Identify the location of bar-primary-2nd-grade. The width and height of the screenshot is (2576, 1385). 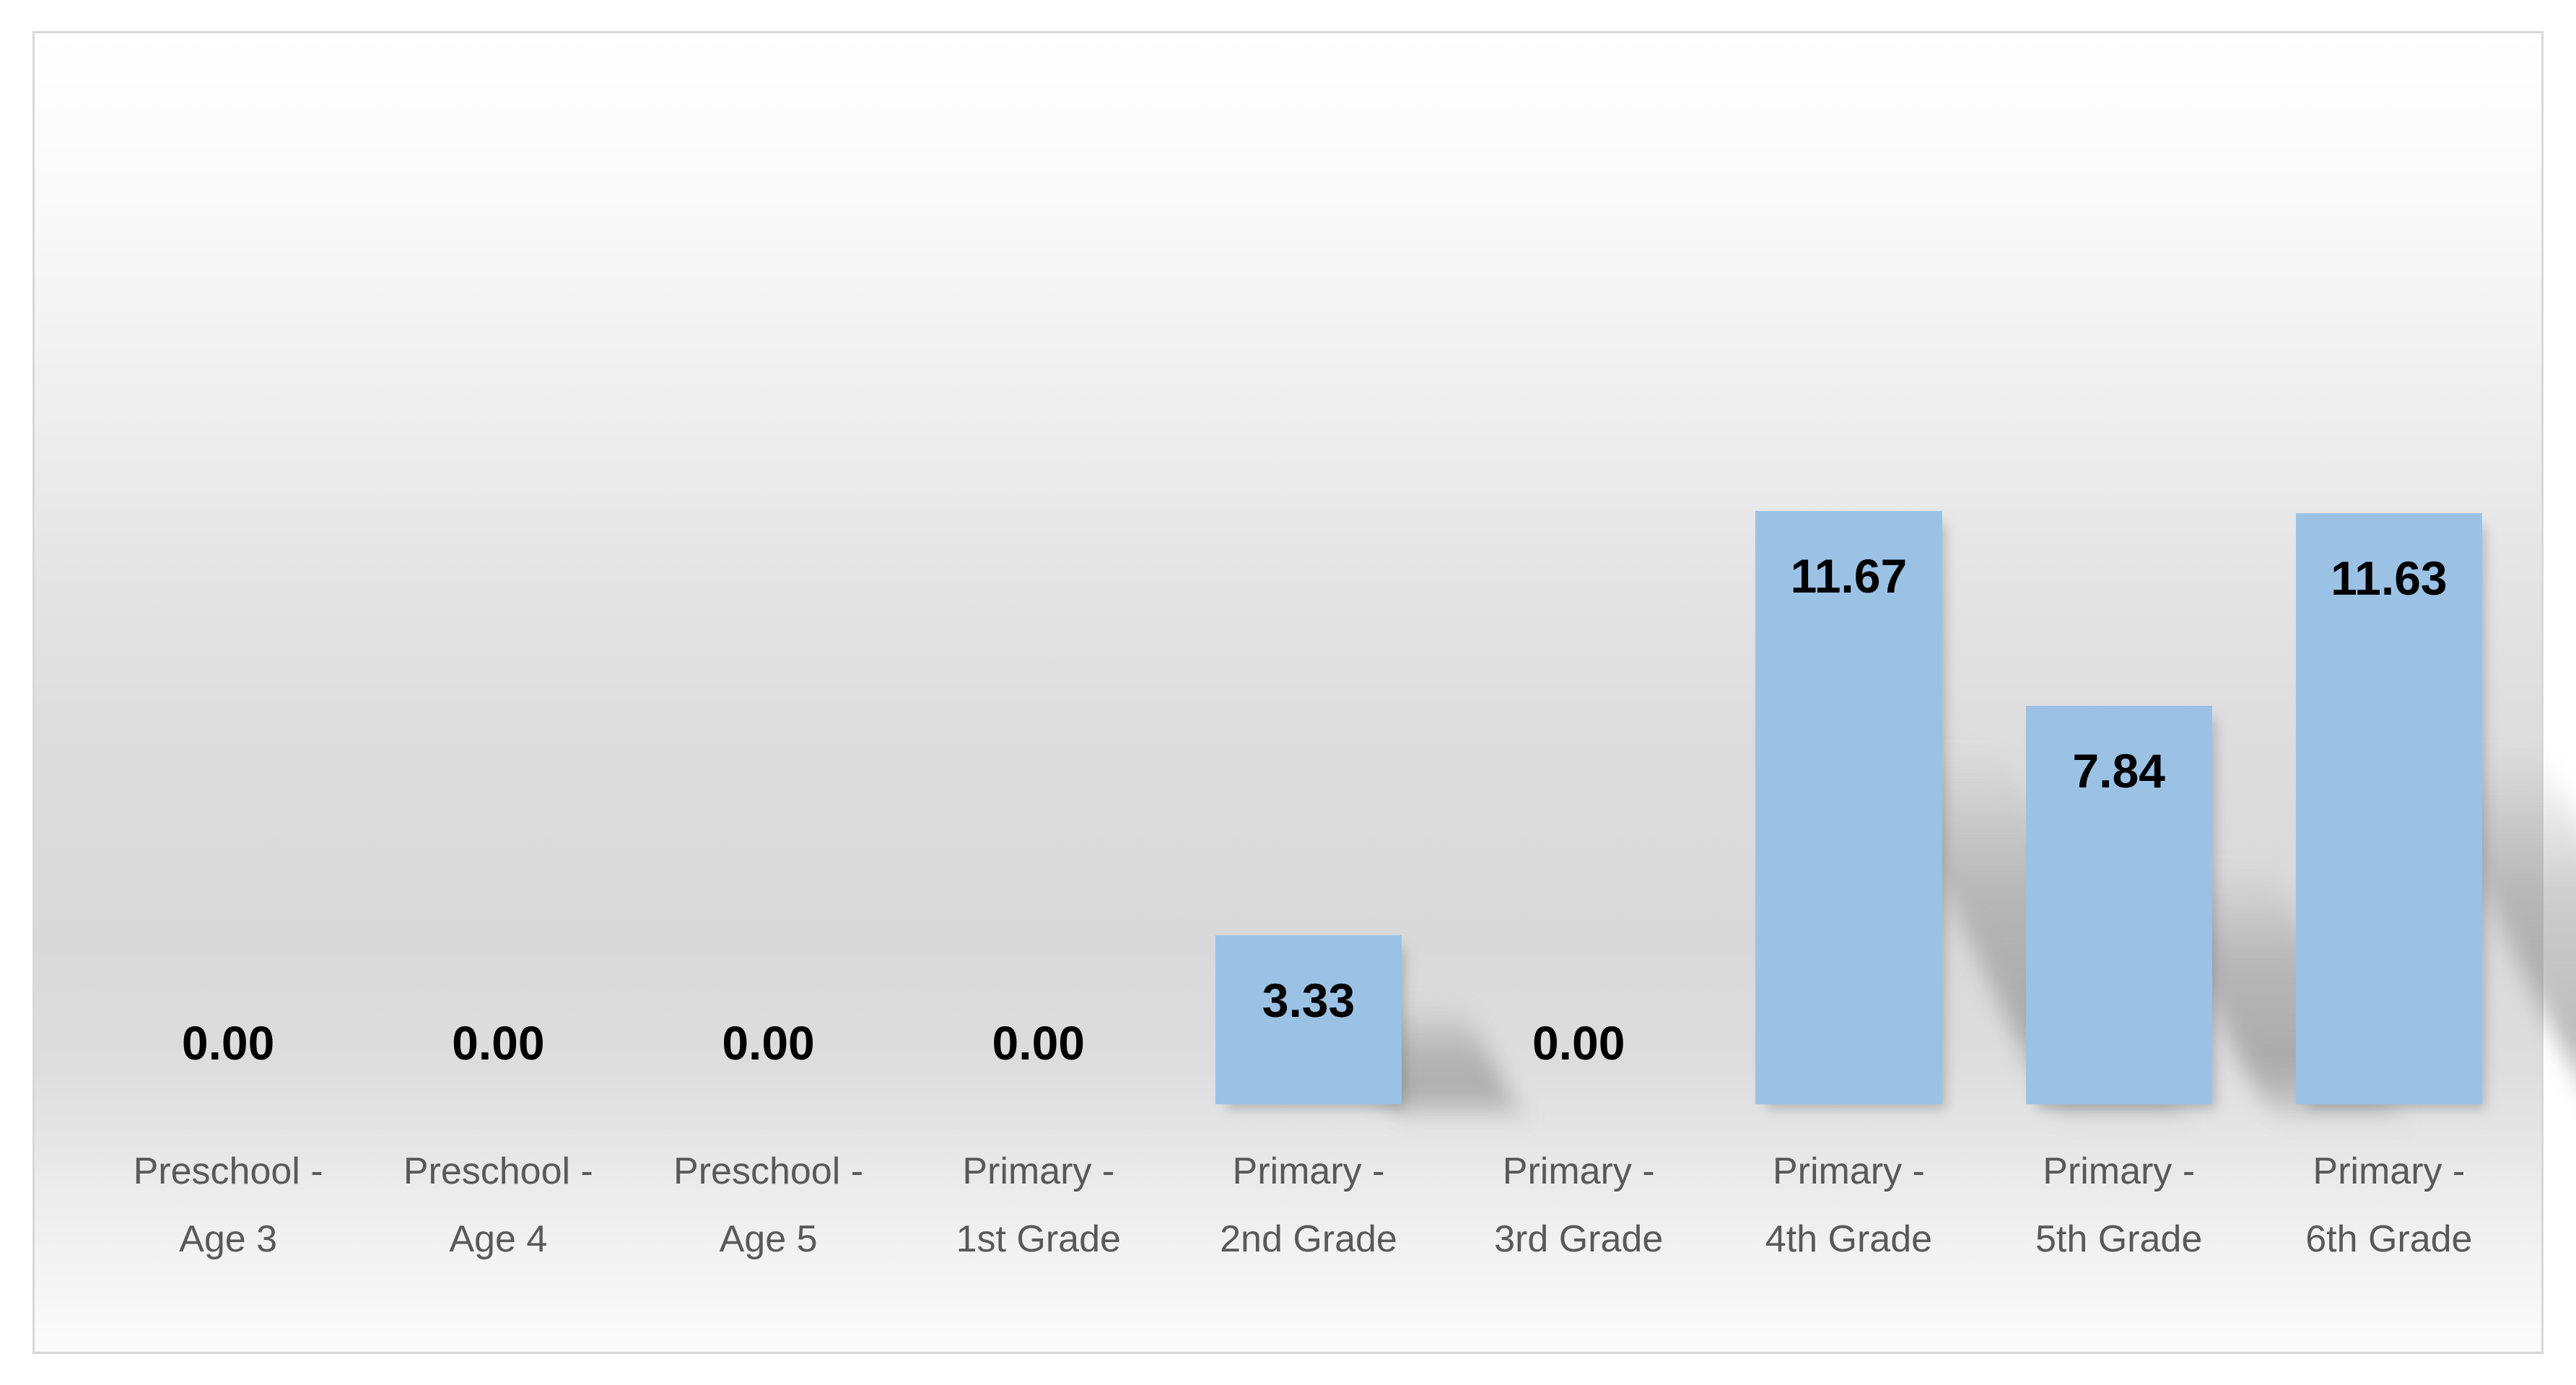
(1308, 1019).